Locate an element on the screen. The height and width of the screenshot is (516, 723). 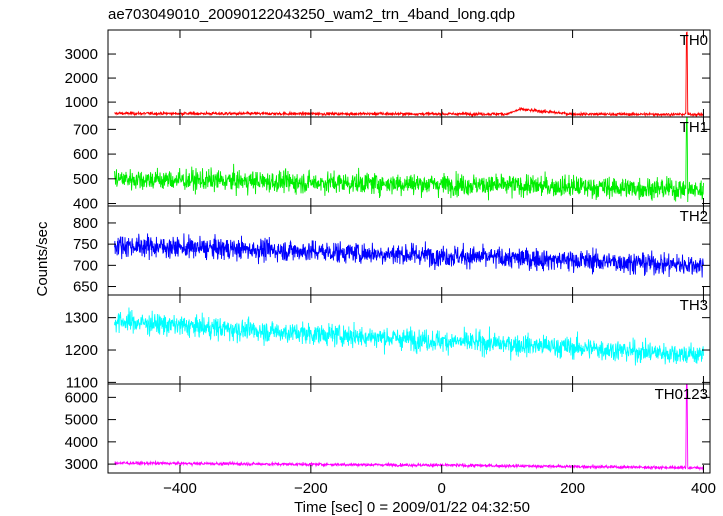
x-tick-label: −400 is located at coordinates (180, 488).